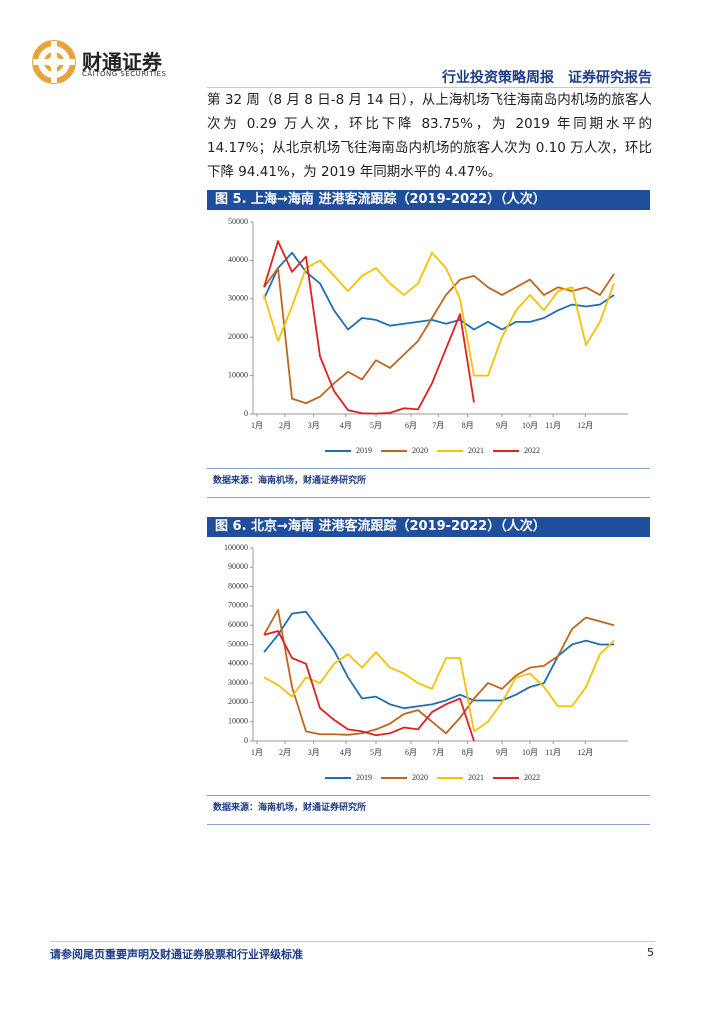  Describe the element at coordinates (238, 566) in the screenshot. I see `y-tick-label: 90000` at that location.